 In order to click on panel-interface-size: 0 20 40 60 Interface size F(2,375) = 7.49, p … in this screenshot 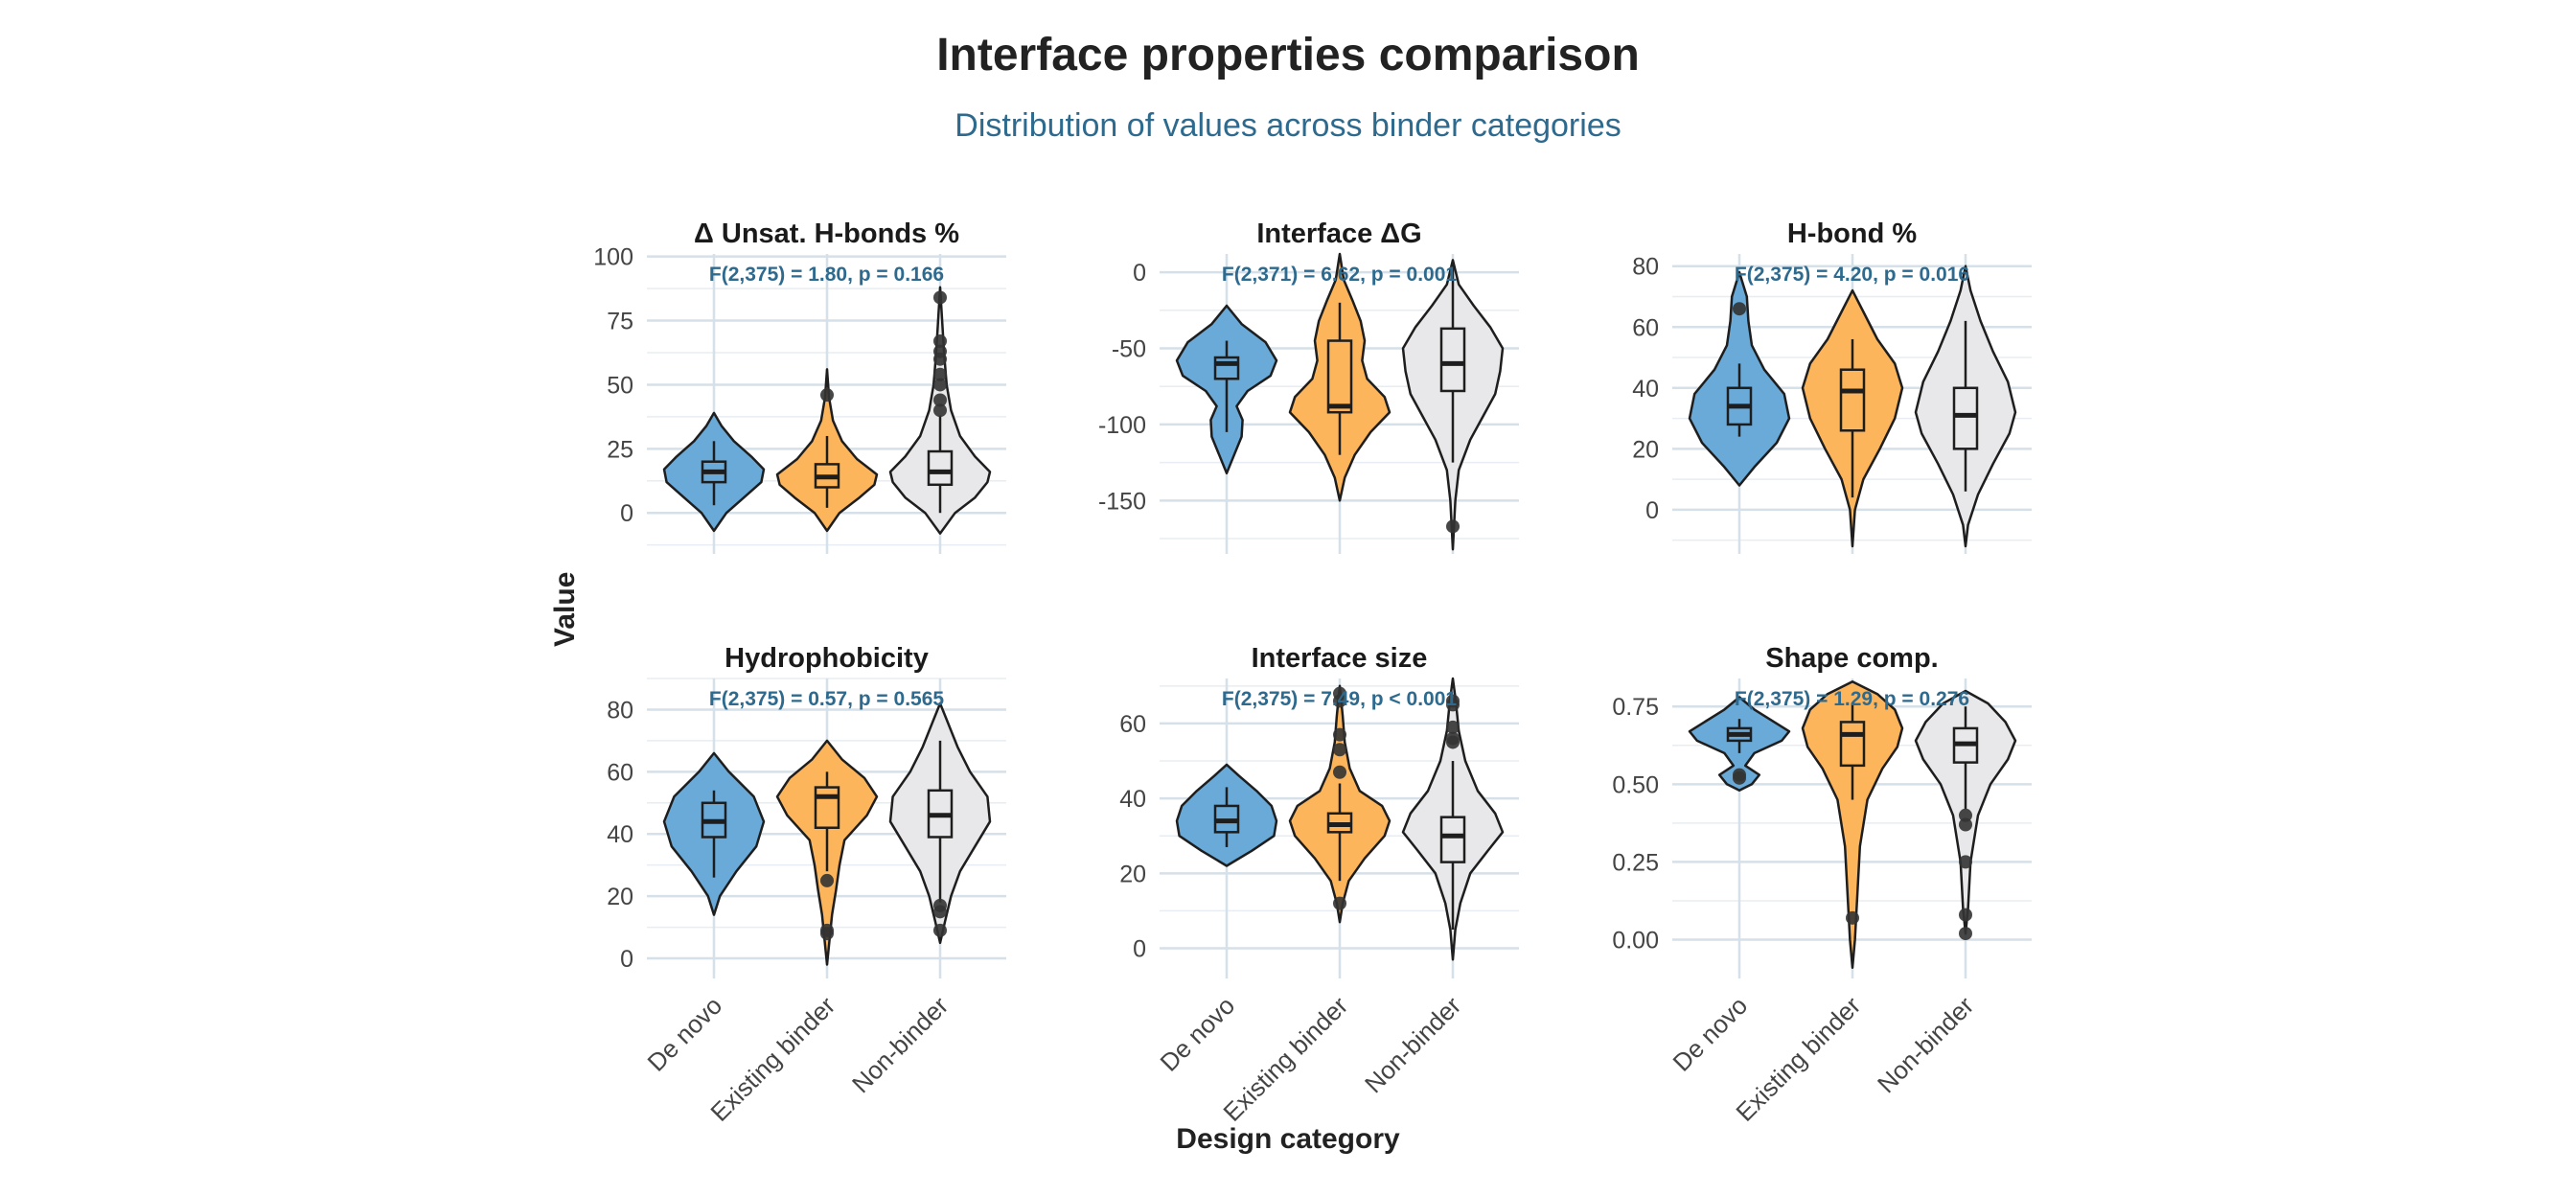, I will do `click(1319, 885)`.